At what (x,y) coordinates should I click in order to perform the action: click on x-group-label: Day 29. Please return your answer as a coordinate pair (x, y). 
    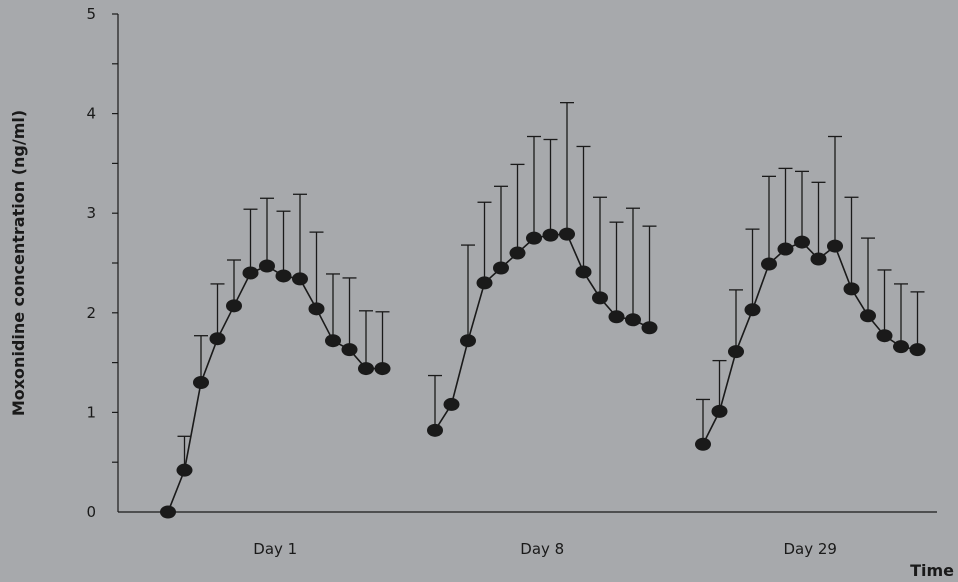
    Looking at the image, I should click on (810, 549).